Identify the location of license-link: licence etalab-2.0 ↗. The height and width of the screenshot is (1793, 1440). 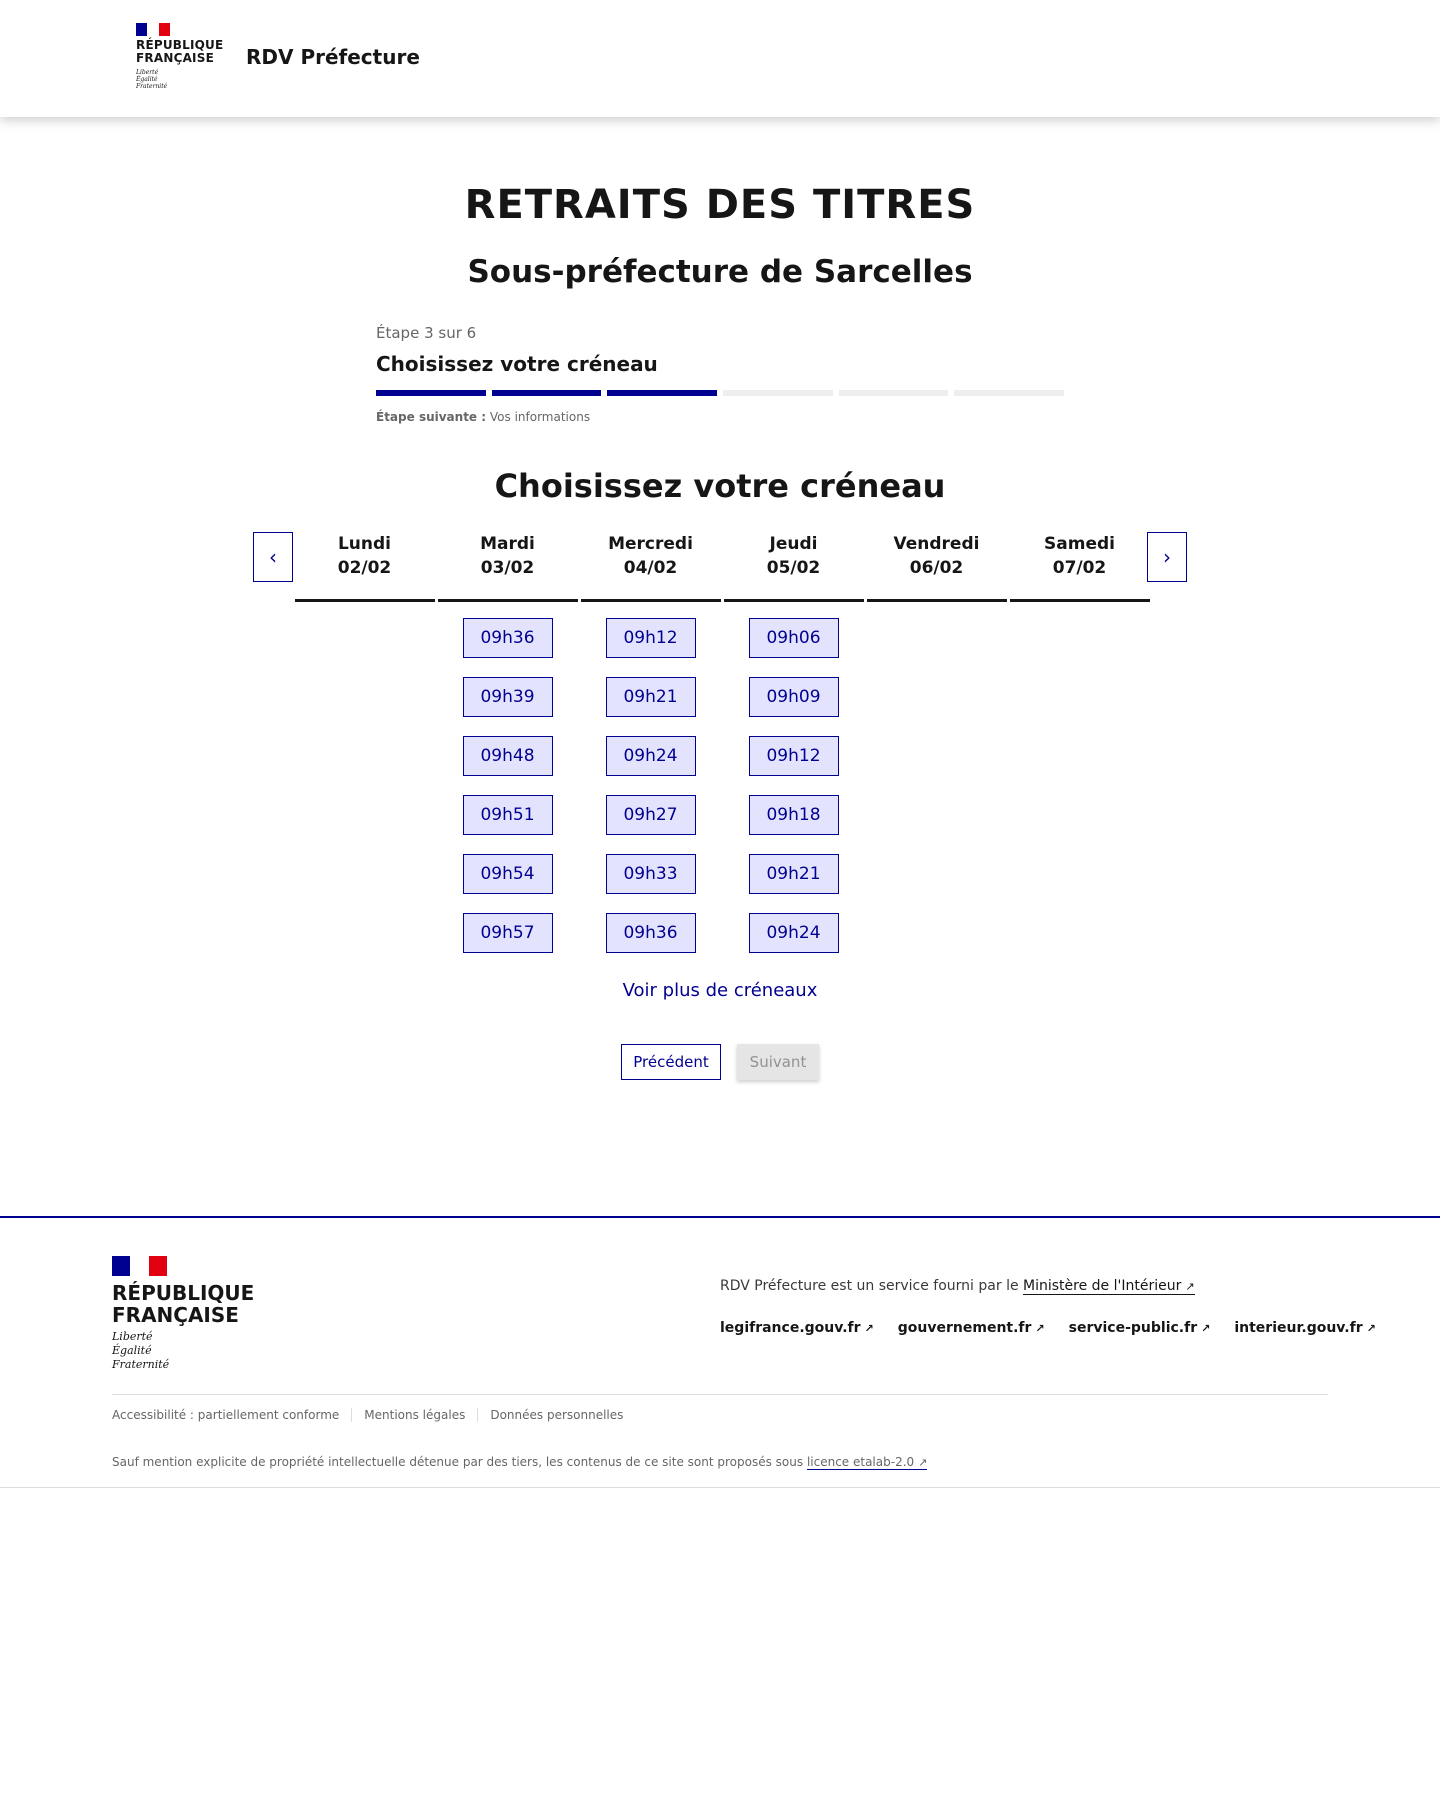
(867, 1462).